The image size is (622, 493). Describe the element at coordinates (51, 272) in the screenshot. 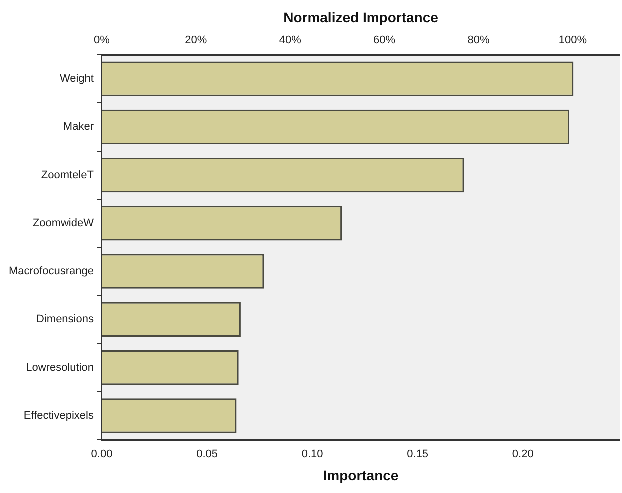

I see `y-tick-label: Macrofocusrange` at that location.